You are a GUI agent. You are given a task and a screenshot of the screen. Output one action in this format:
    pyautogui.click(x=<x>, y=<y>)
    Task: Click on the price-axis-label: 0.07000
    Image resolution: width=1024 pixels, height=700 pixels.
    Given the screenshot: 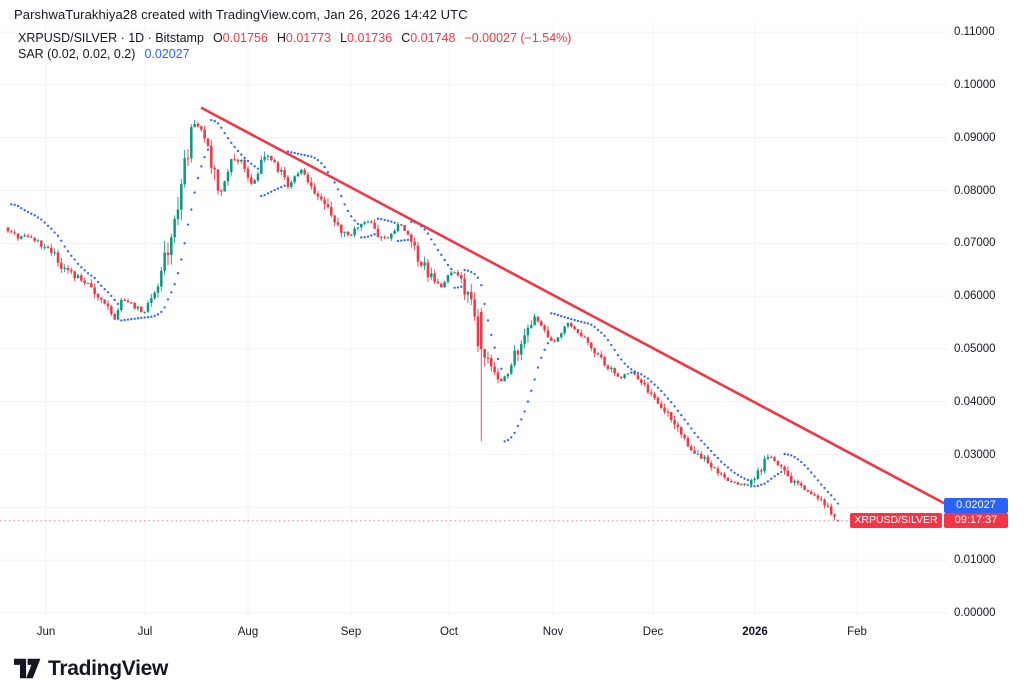 What is the action you would take?
    pyautogui.click(x=975, y=243)
    